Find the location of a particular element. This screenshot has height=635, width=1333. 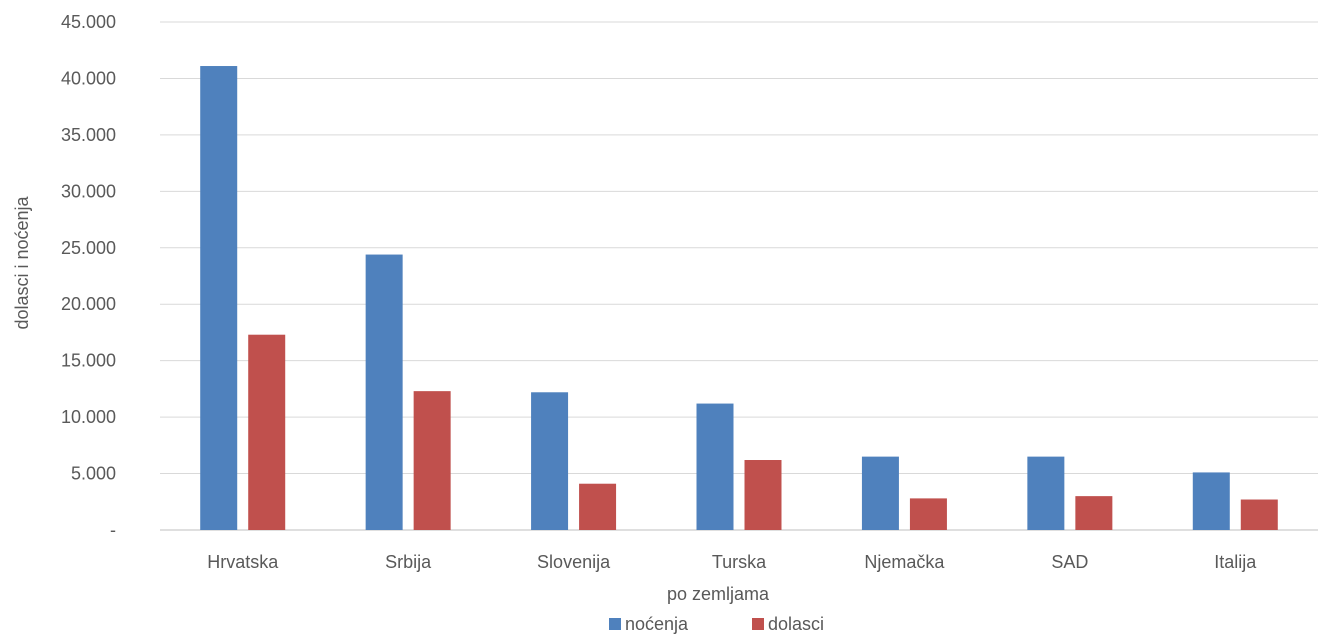

x-tick-label: Hrvatska is located at coordinates (243, 562).